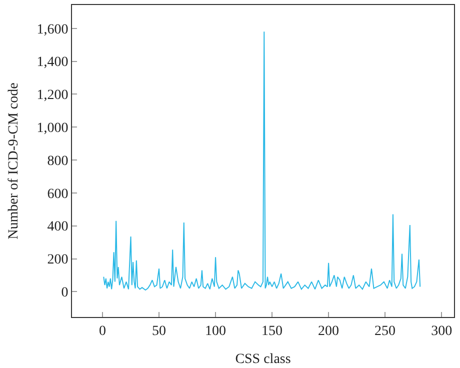 The height and width of the screenshot is (368, 460). I want to click on x-tick-label: 250, so click(385, 331).